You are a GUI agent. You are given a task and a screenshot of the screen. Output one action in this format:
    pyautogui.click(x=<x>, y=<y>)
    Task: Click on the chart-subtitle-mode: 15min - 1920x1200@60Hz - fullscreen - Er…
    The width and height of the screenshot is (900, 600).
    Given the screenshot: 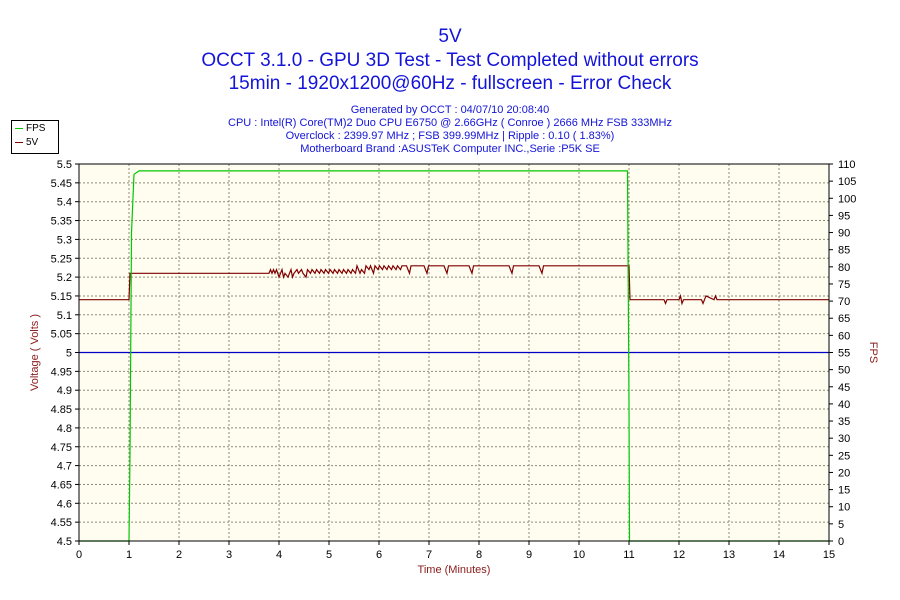 What is the action you would take?
    pyautogui.click(x=450, y=83)
    